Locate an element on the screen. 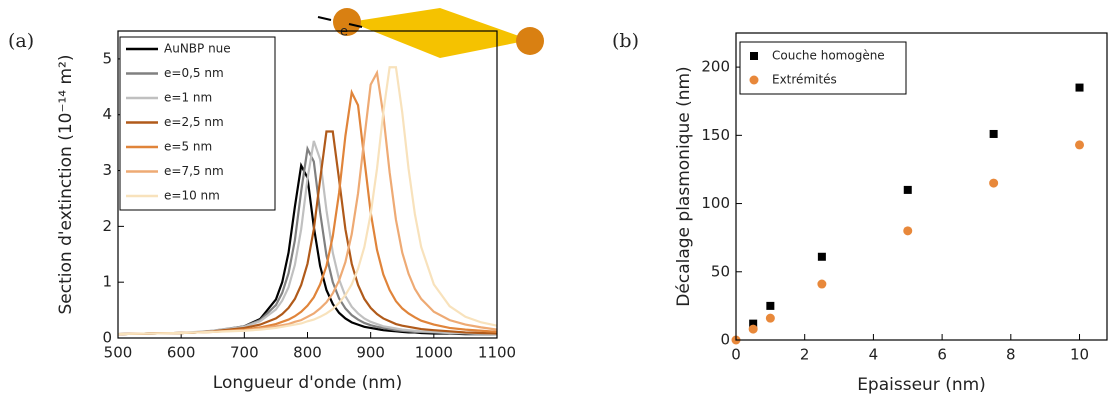  legend-label: e=10 nm is located at coordinates (192, 196).